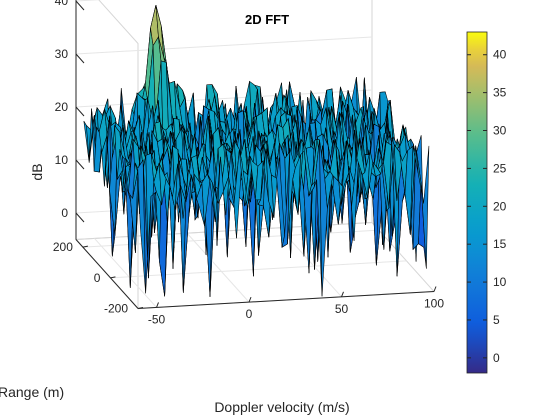  What do you see at coordinates (342, 309) in the screenshot?
I see `x-tick-label: 50` at bounding box center [342, 309].